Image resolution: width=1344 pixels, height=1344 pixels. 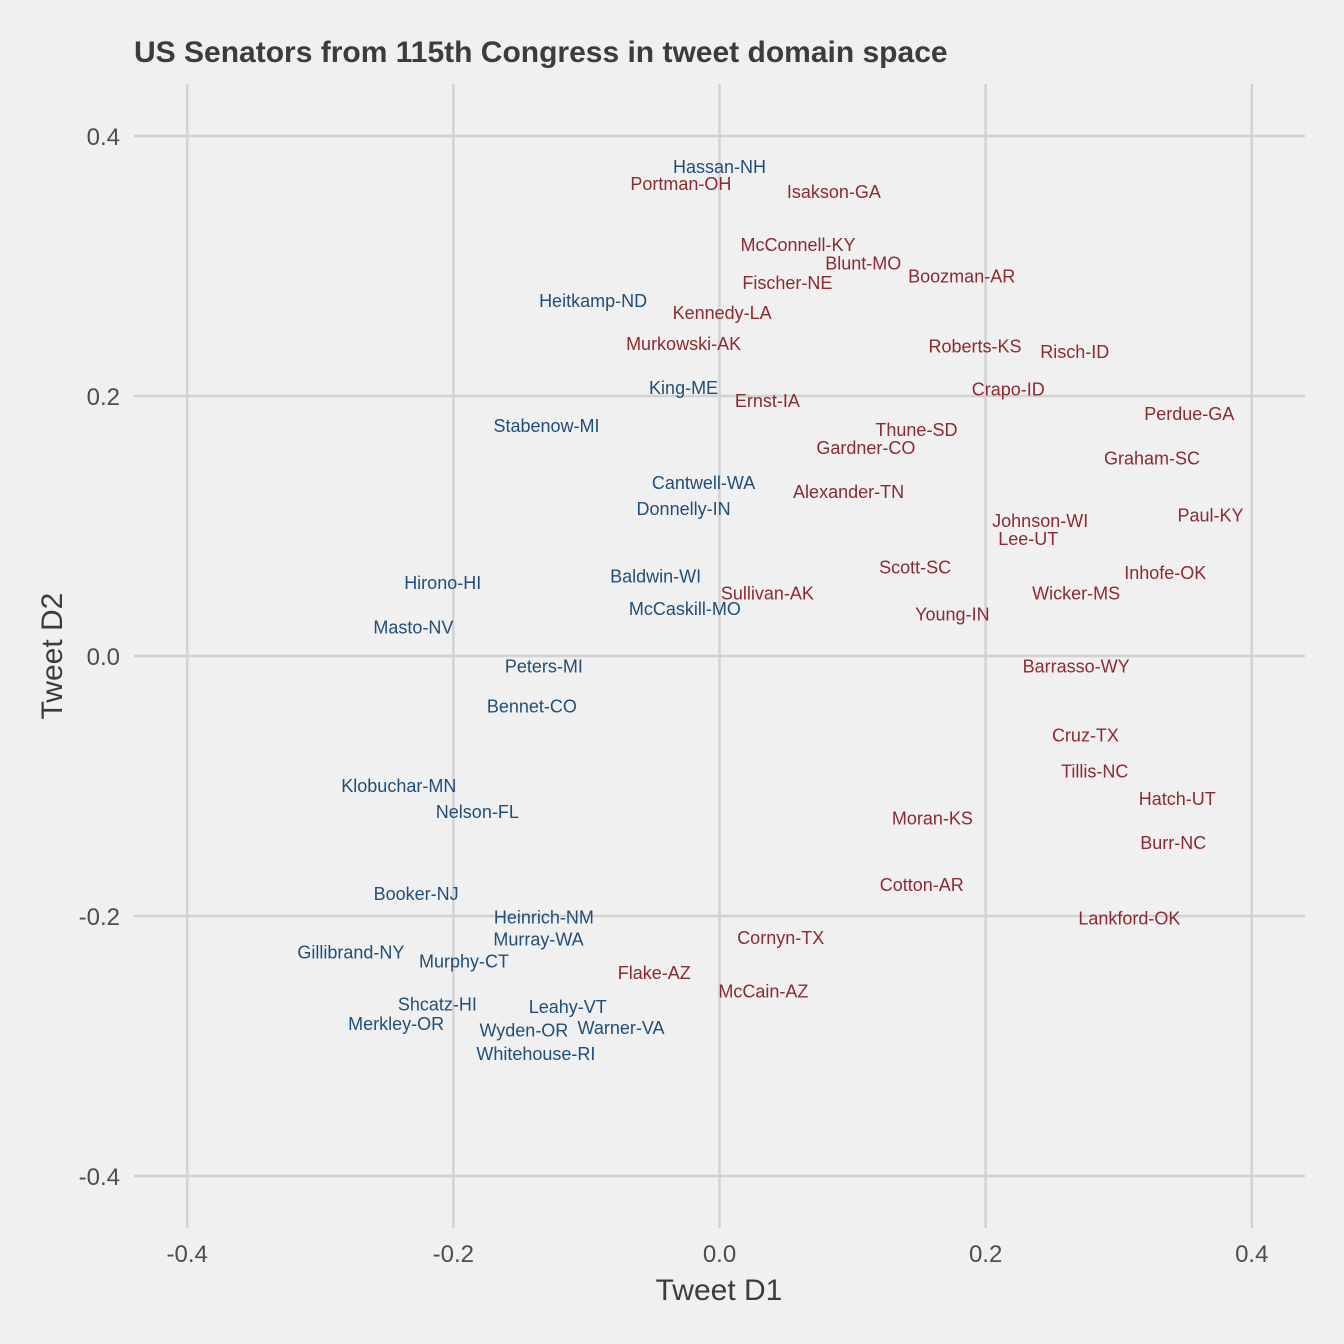 What do you see at coordinates (535, 1054) in the screenshot?
I see `point-label: Whitehouse-RI` at bounding box center [535, 1054].